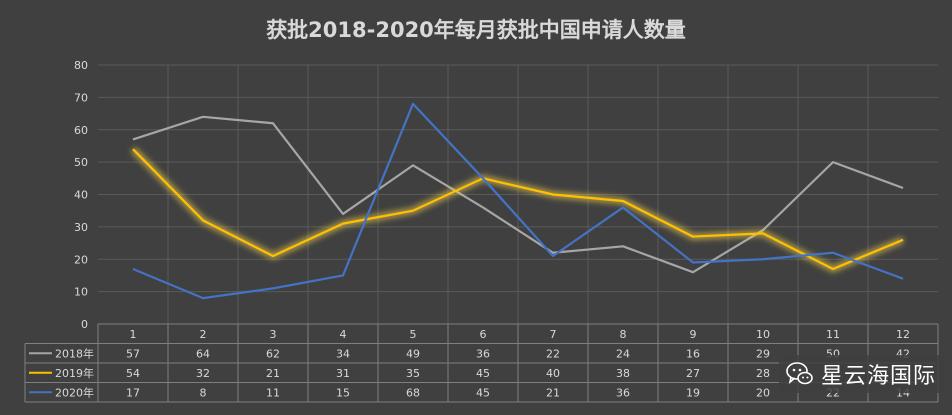  What do you see at coordinates (553, 334) in the screenshot?
I see `x-tick-label: 7` at bounding box center [553, 334].